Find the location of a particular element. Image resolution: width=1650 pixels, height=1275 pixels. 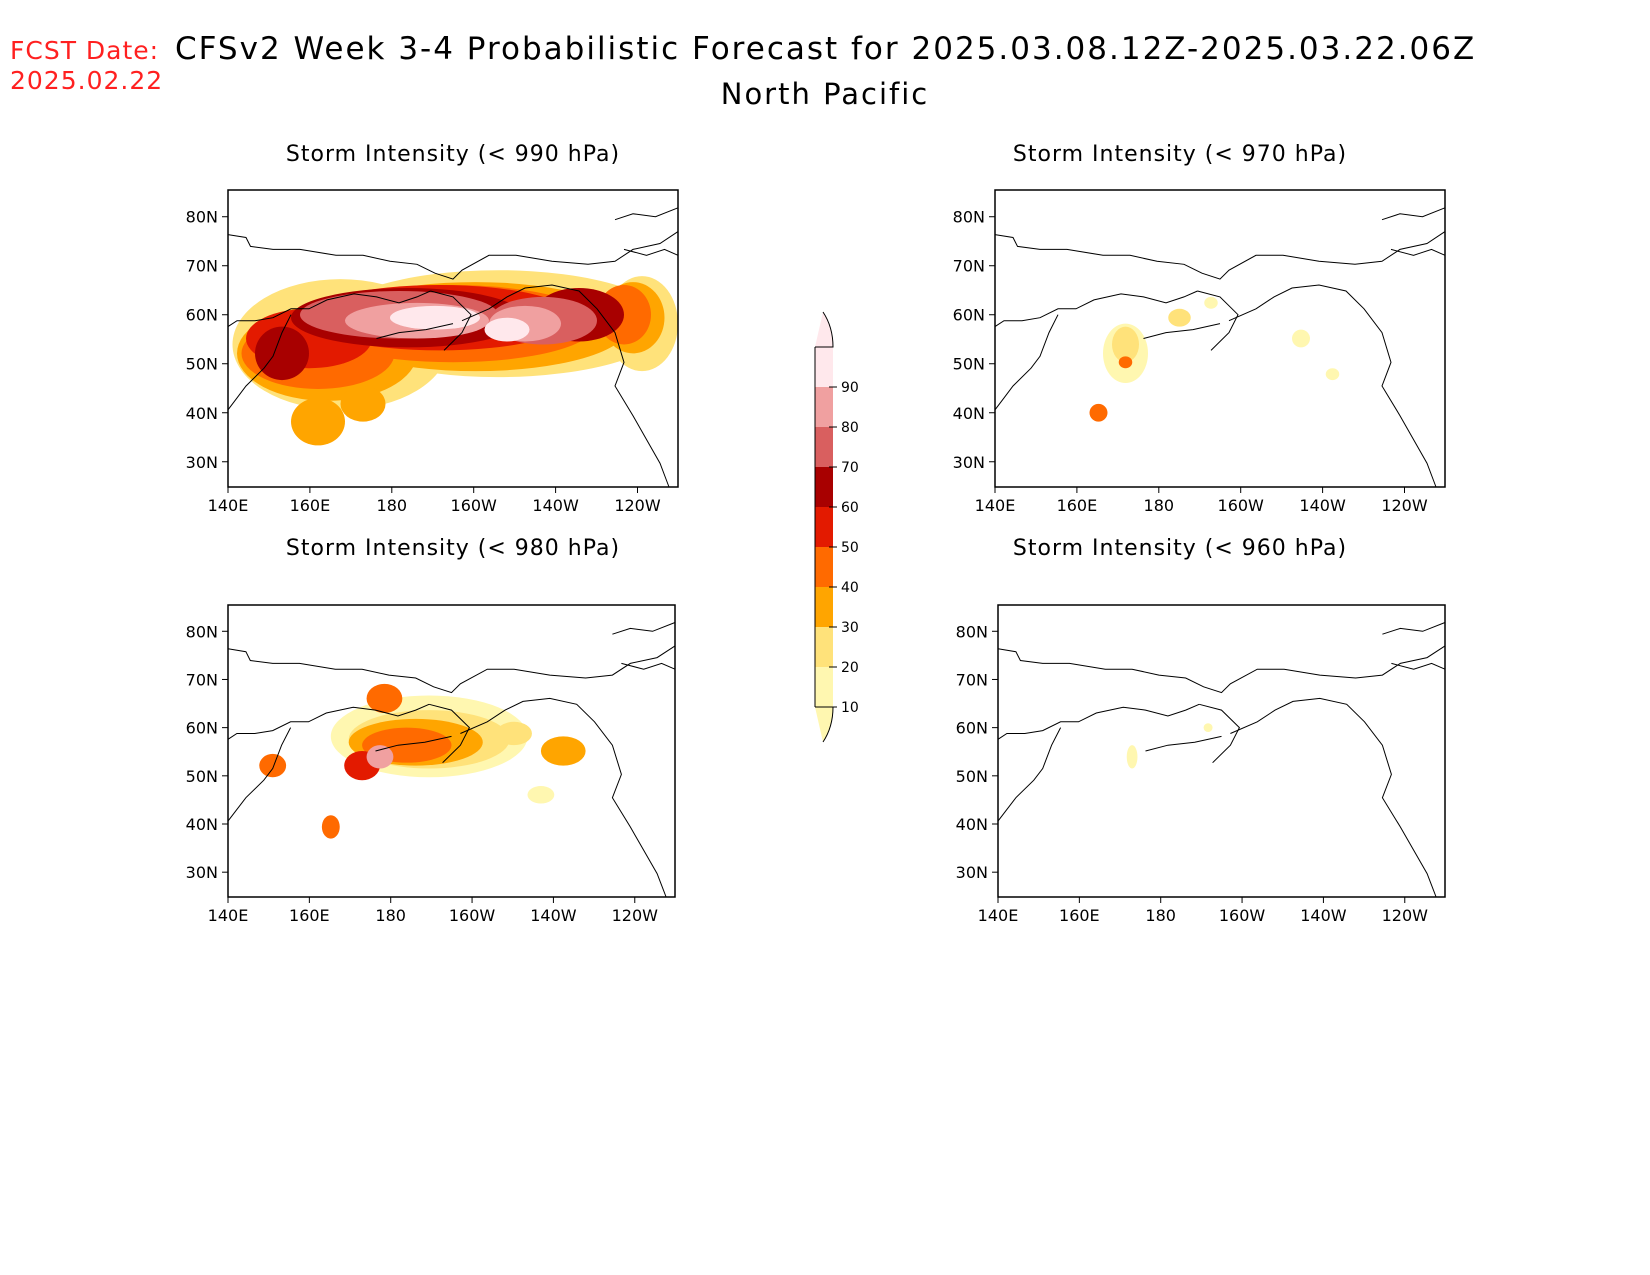

panel-title-970: Storm Intensity (< 970 hPa) is located at coordinates (1180, 154).